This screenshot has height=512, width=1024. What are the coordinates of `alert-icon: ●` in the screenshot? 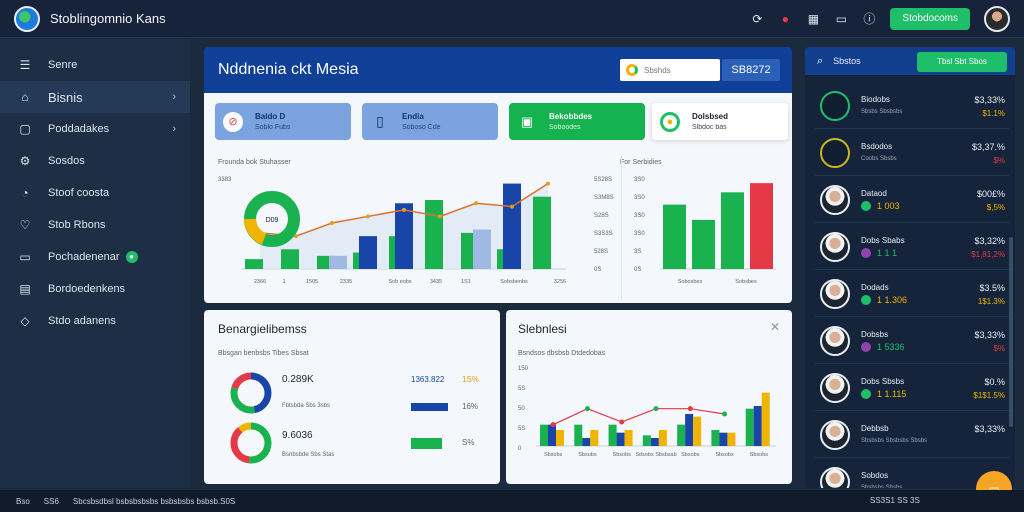 It's located at (785, 18).